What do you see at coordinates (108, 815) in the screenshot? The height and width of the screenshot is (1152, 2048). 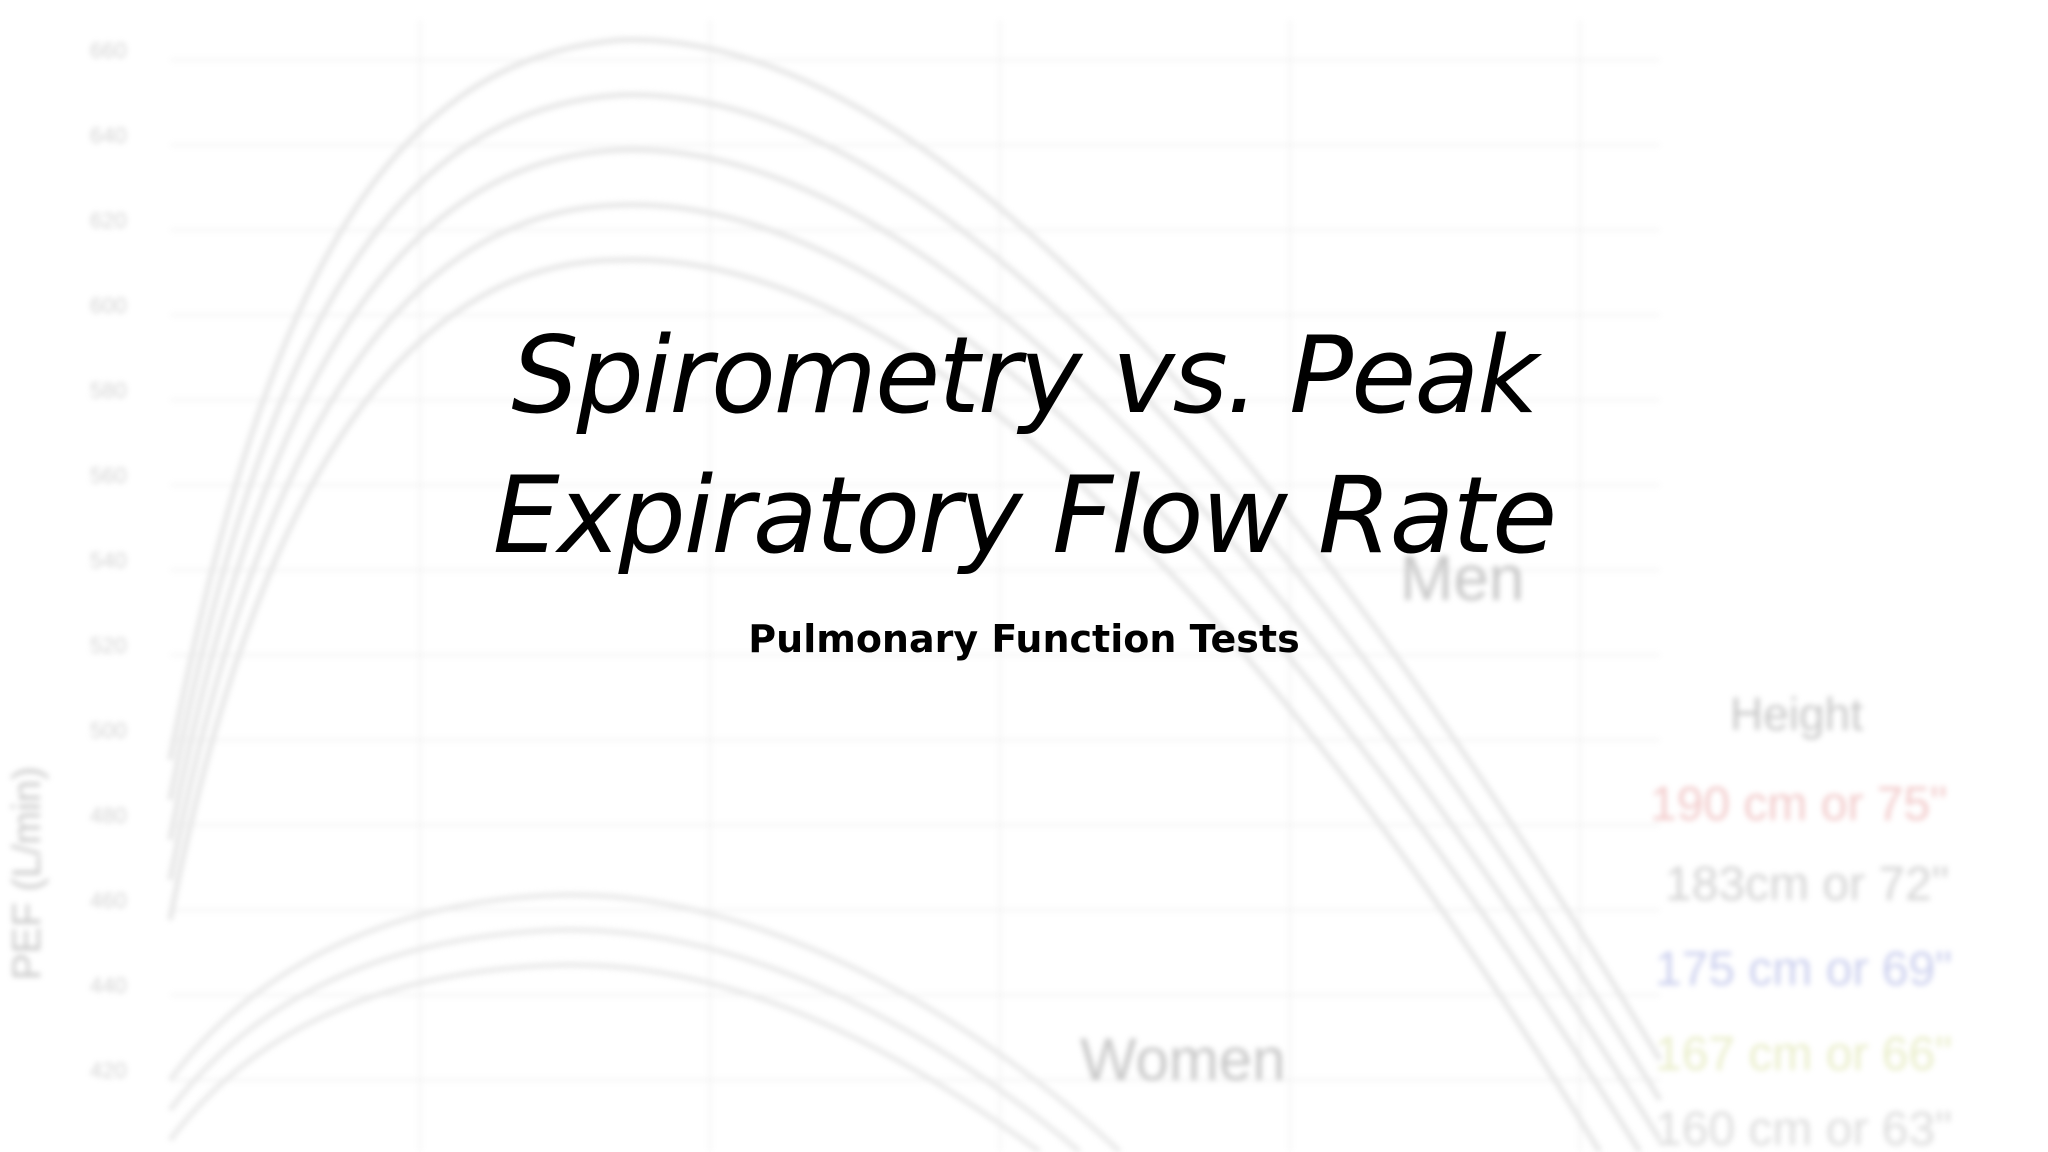 I see `svg-text: 480` at bounding box center [108, 815].